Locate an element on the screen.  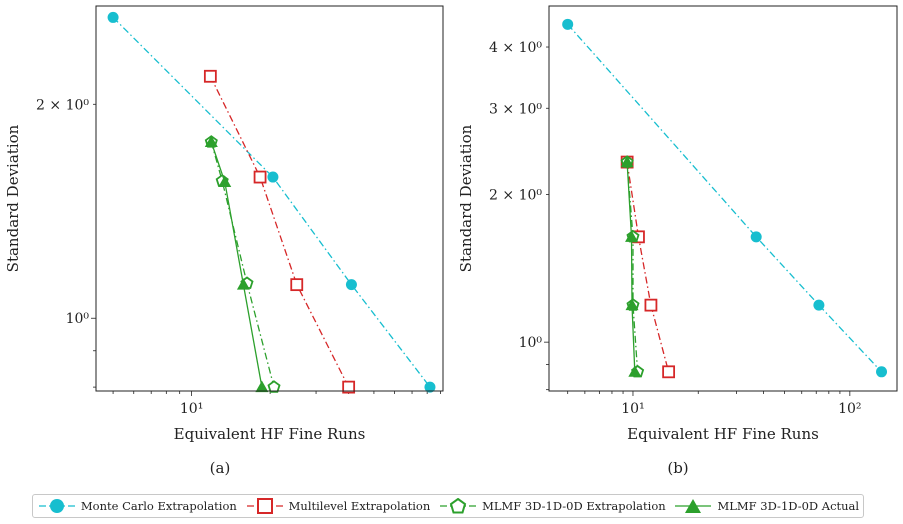
legend-marker-triangle-icon is located at coordinates (693, 506).